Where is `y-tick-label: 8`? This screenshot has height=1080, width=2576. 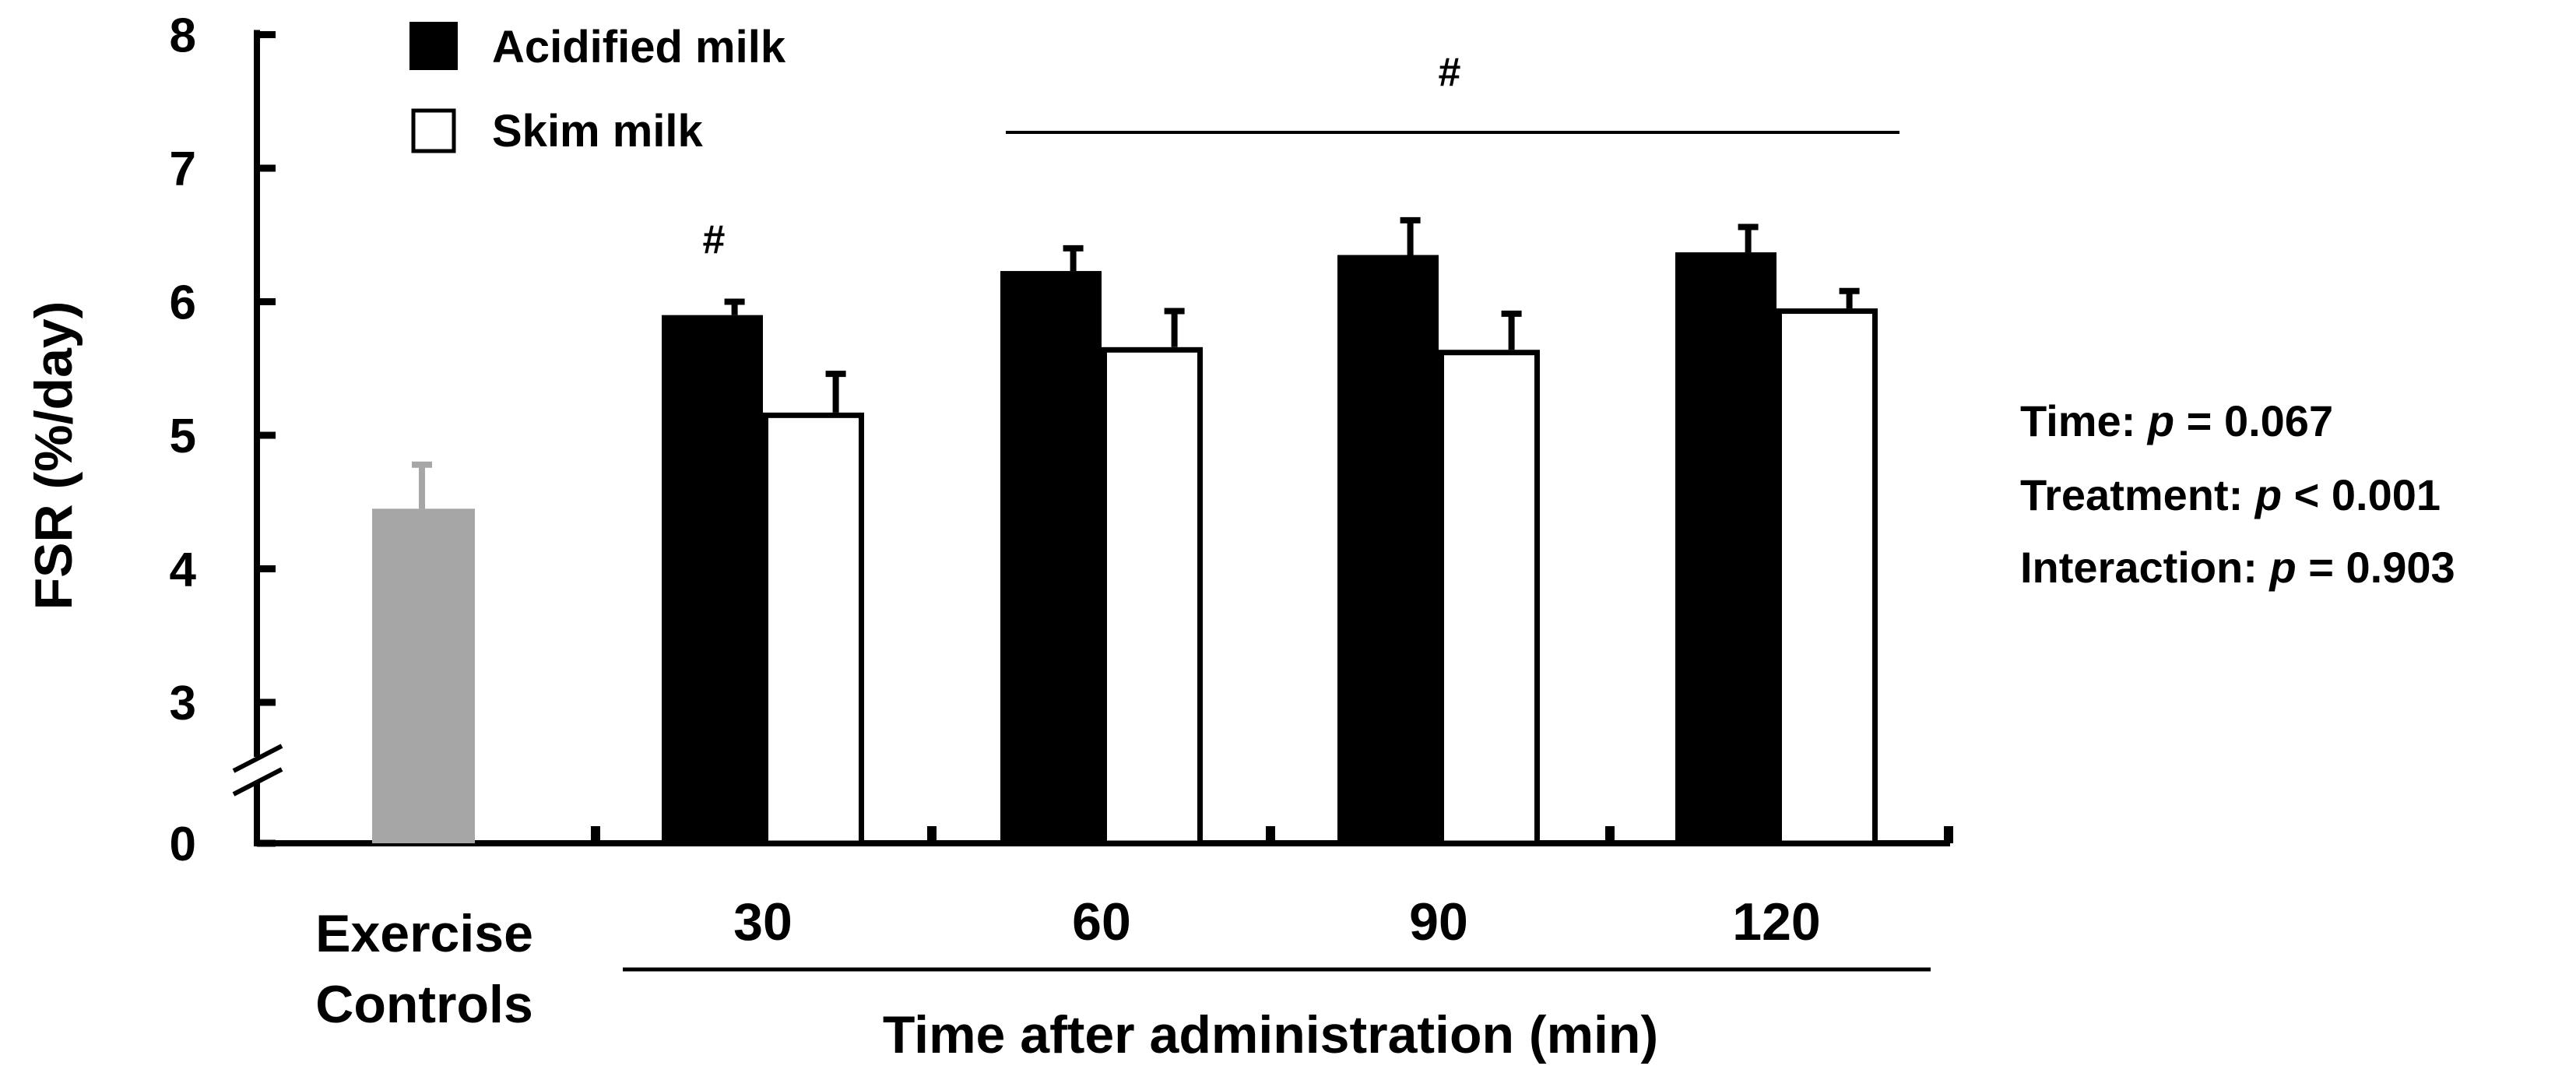
y-tick-label: 8 is located at coordinates (183, 36).